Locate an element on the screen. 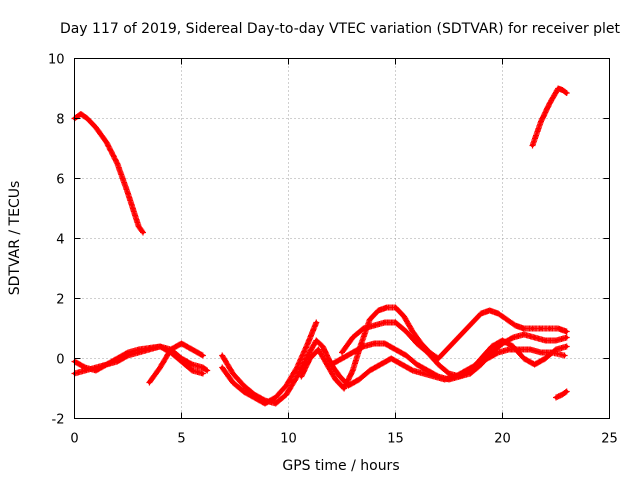  y-tick-label: 10 is located at coordinates (56, 60).